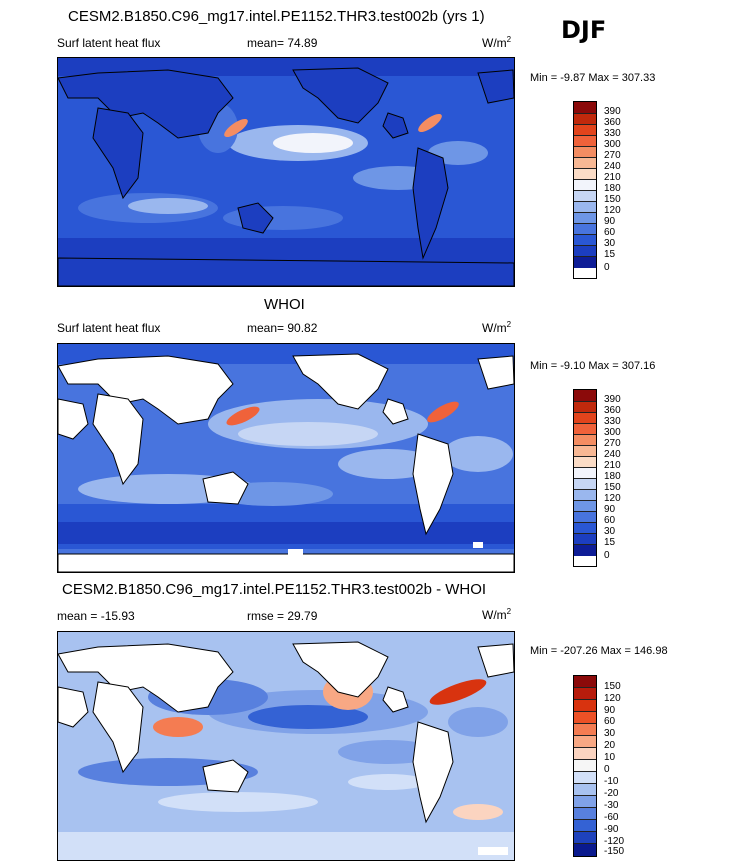 The height and width of the screenshot is (865, 732). What do you see at coordinates (593, 78) in the screenshot?
I see `panel1-minmax: Min = -9.87 Max = 307.33` at bounding box center [593, 78].